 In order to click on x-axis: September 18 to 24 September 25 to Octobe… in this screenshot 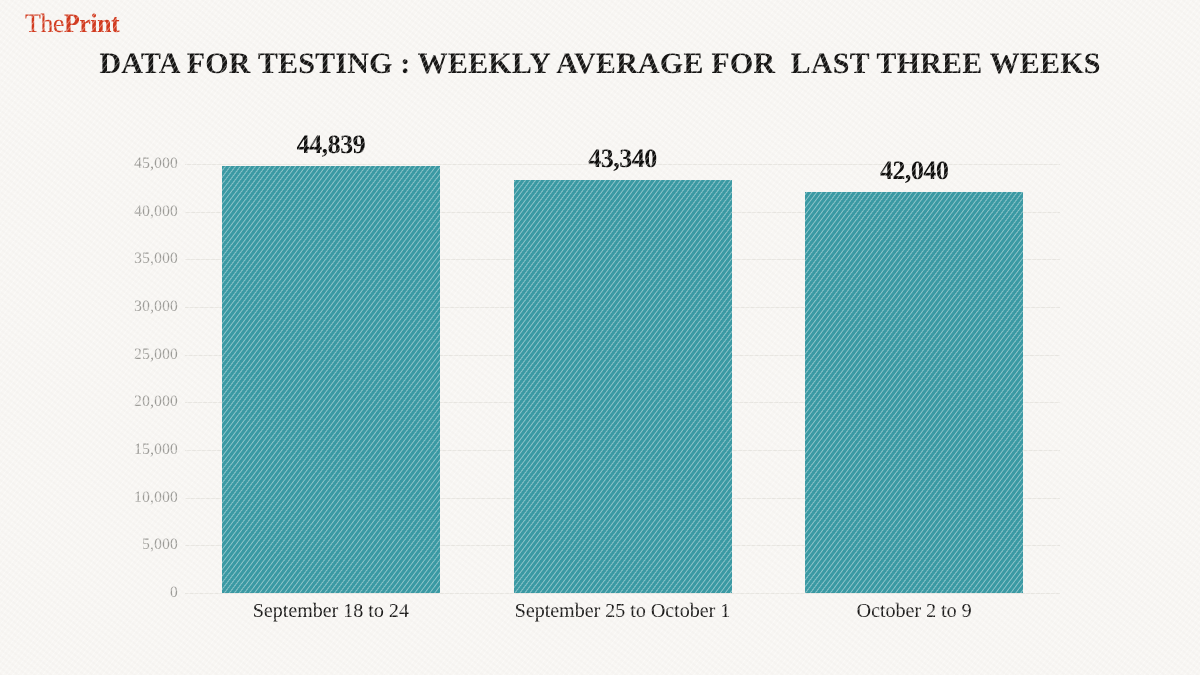, I will do `click(622, 616)`.